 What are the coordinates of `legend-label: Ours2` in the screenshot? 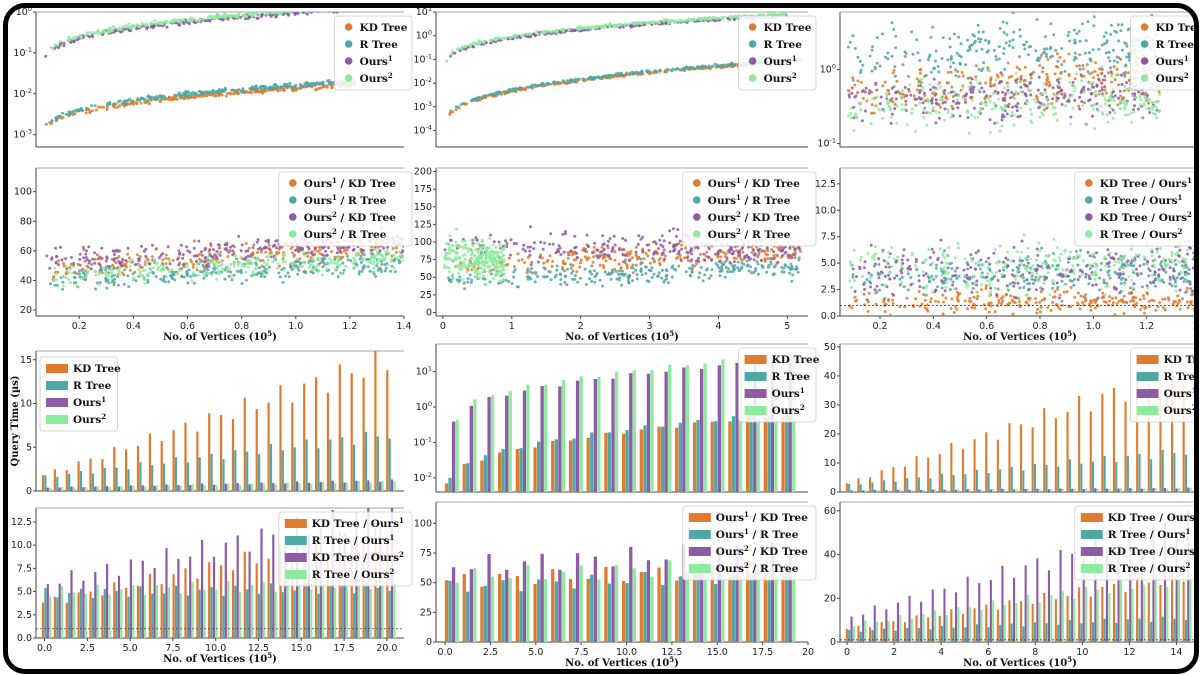 It's located at (1172, 78).